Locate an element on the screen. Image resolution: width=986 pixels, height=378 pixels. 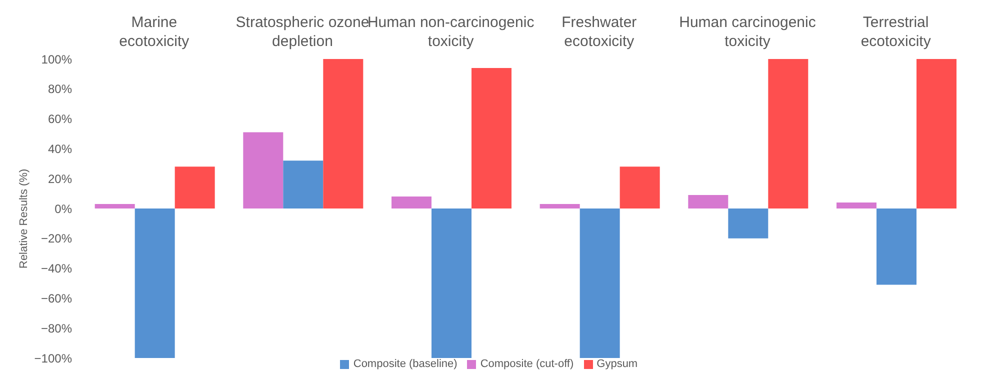
y-tick-label: 0% is located at coordinates (63, 209).